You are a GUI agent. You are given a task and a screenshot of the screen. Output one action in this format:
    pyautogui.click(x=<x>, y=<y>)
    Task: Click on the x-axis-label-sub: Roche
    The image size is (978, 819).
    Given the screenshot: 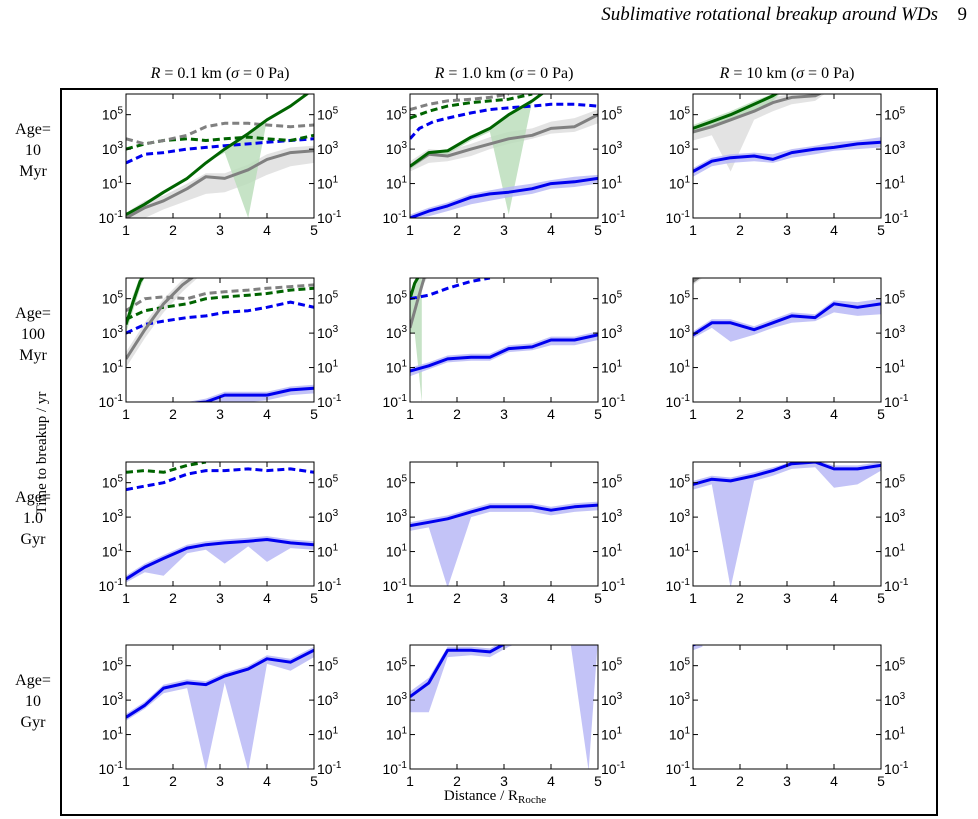 What is the action you would take?
    pyautogui.click(x=532, y=800)
    